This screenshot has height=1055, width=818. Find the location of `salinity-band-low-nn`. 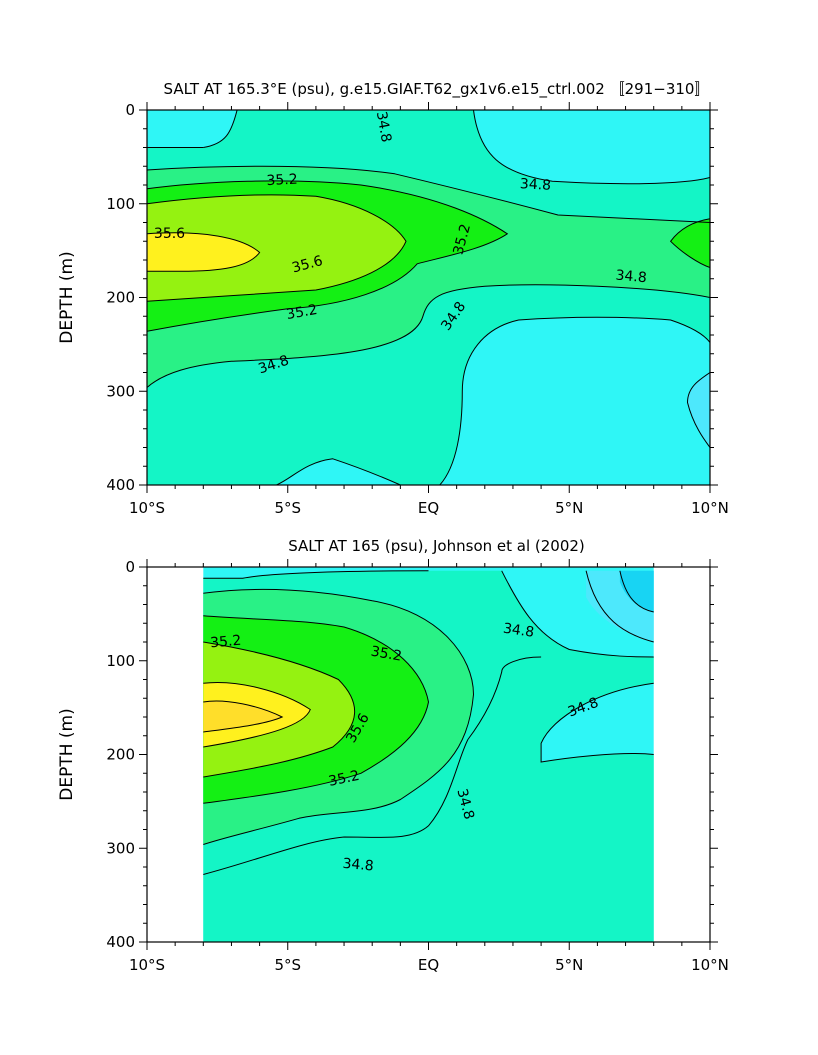

salinity-band-low-nn is located at coordinates (636, 591).